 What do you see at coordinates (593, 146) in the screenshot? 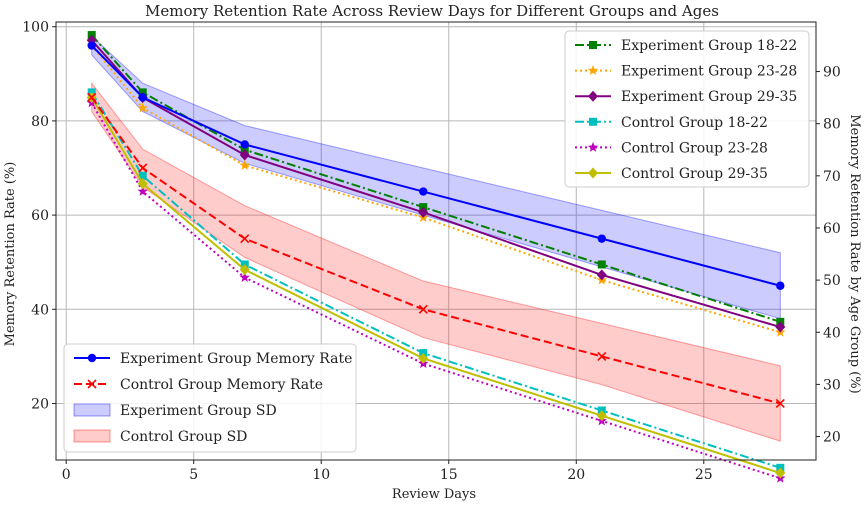
I see `legend-right-marker-4-shape` at bounding box center [593, 146].